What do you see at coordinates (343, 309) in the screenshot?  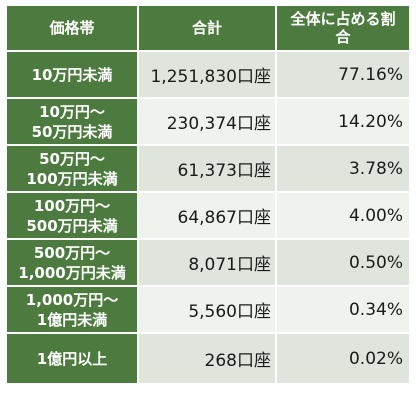 I see `row-share: 0.34%` at bounding box center [343, 309].